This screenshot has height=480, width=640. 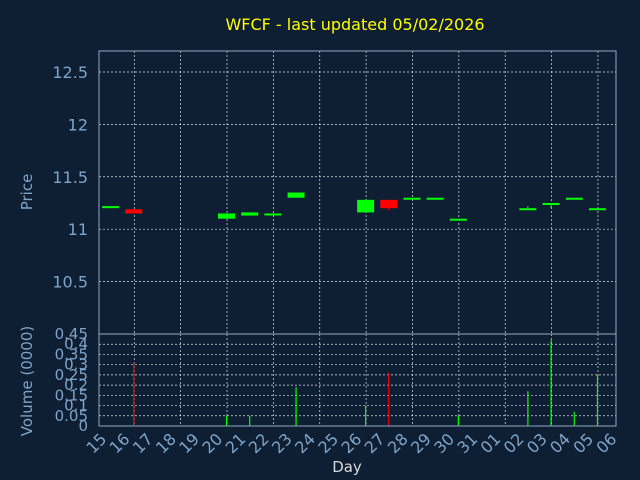 What do you see at coordinates (78, 229) in the screenshot?
I see `price-tick-label: 11` at bounding box center [78, 229].